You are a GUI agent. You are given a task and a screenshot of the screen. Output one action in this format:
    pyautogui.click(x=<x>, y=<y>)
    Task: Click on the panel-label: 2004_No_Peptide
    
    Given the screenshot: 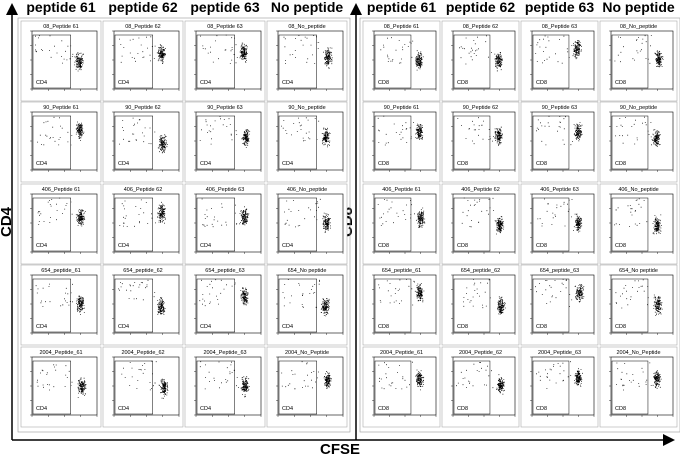 What is the action you would take?
    pyautogui.click(x=307, y=353)
    